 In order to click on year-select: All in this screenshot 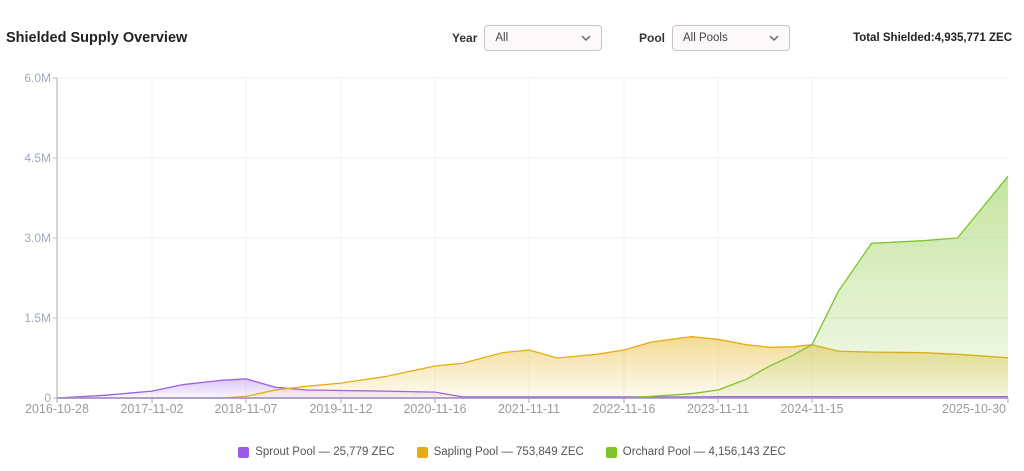, I will do `click(543, 38)`.